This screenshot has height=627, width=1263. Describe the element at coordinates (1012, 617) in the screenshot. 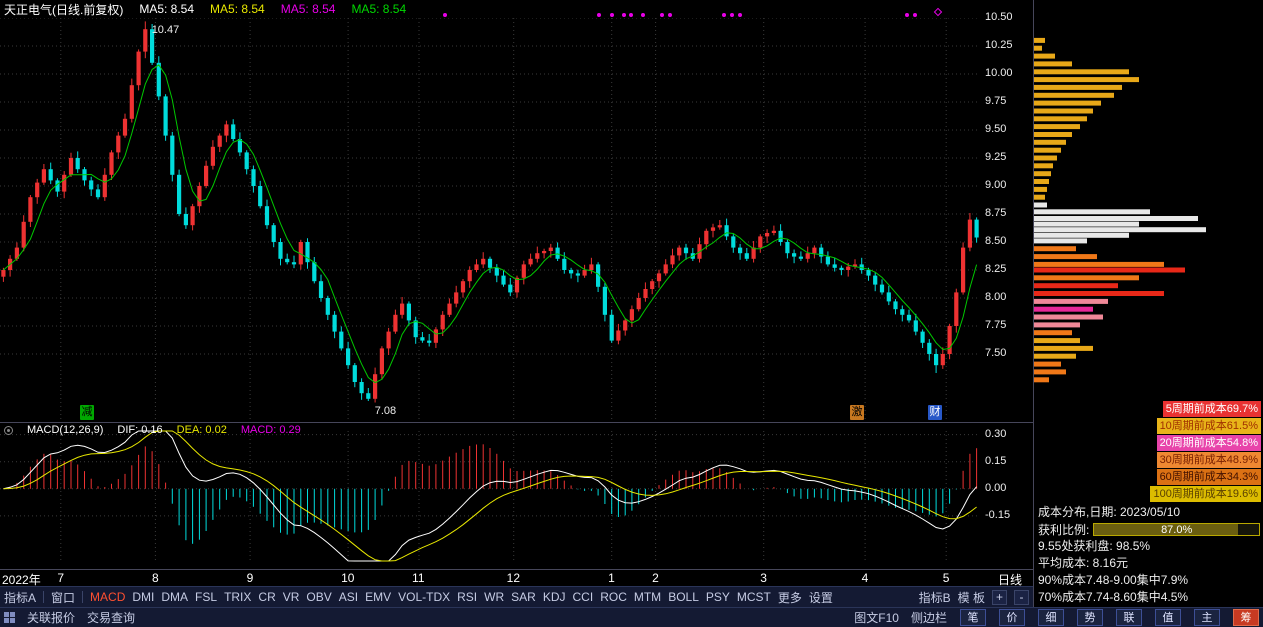

I see `mini-tab-价: 价` at that location.